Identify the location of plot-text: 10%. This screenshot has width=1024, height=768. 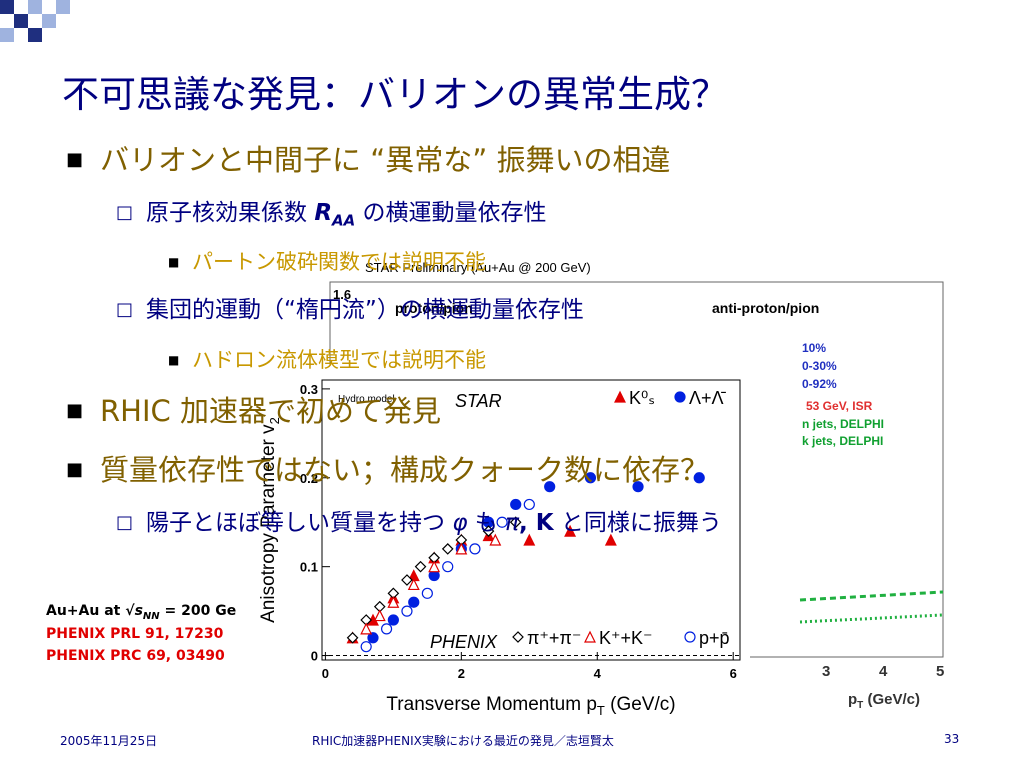
(814, 348).